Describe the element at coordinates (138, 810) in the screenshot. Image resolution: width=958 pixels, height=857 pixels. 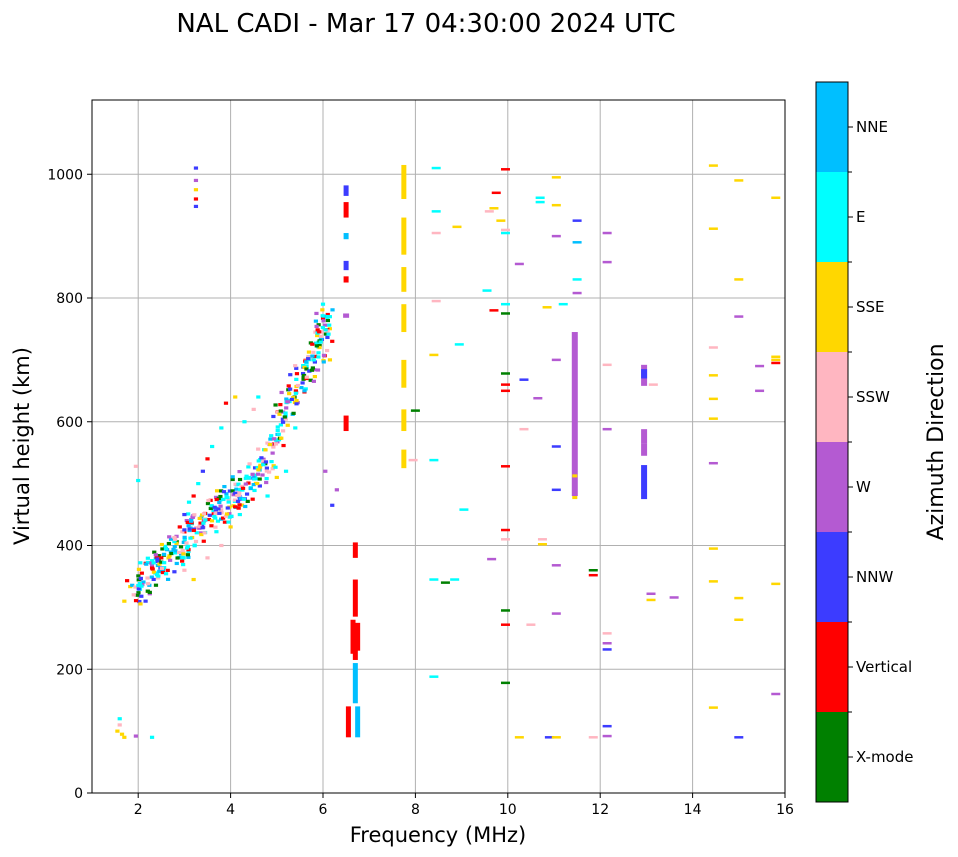
I see `x-tick-label: 2` at that location.